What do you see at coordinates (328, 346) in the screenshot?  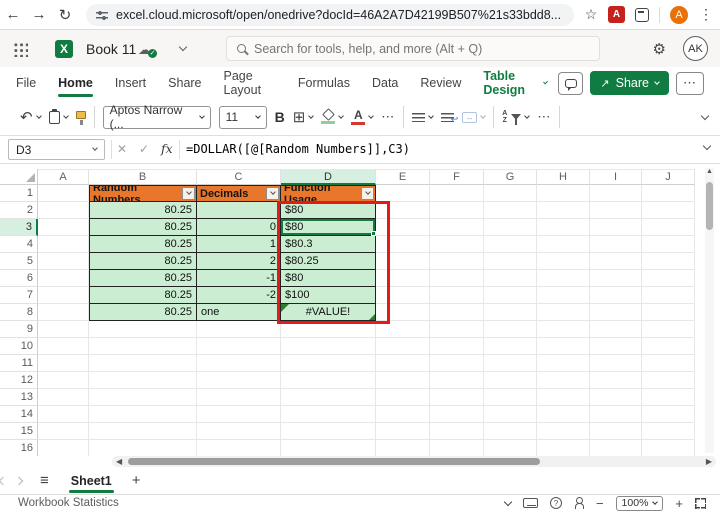 I see `cell-D10` at bounding box center [328, 346].